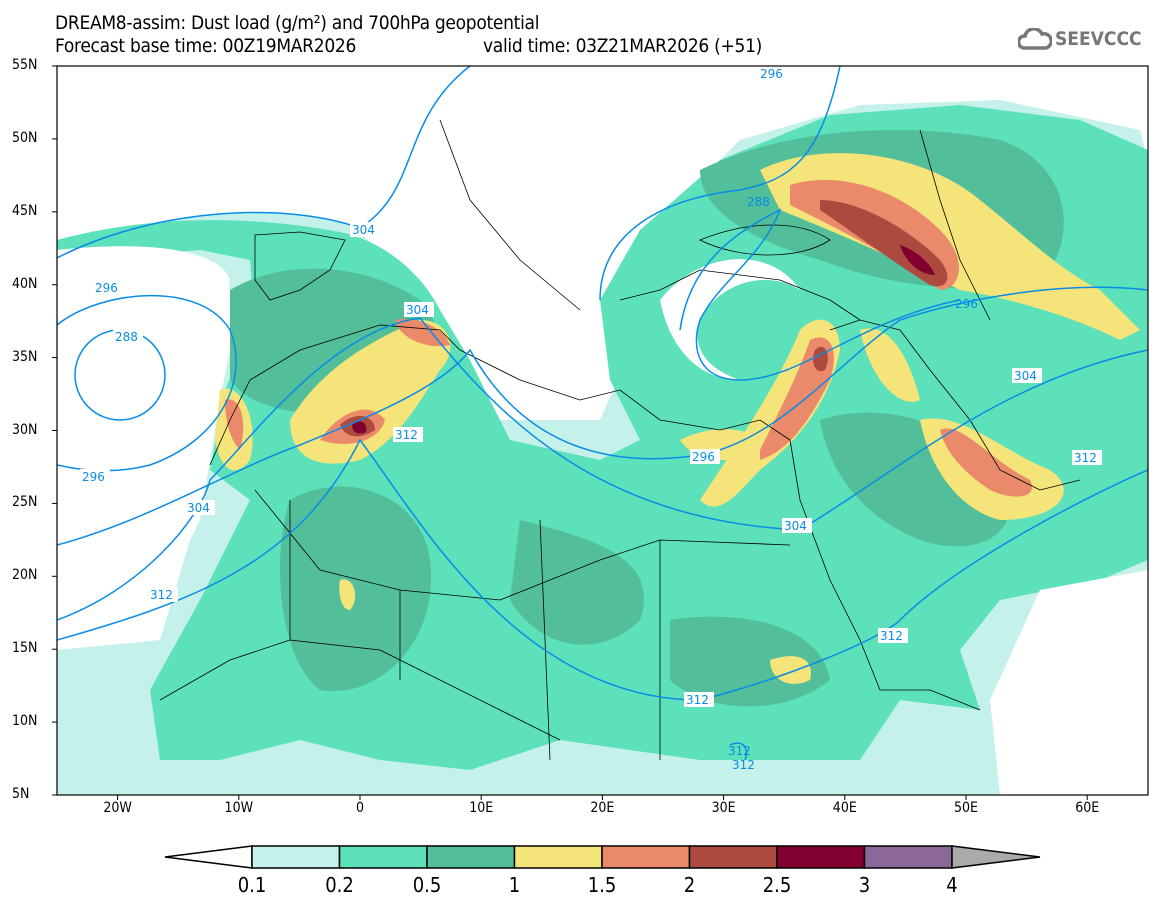  What do you see at coordinates (208, 857) in the screenshot?
I see `colorbar-under-arrow` at bounding box center [208, 857].